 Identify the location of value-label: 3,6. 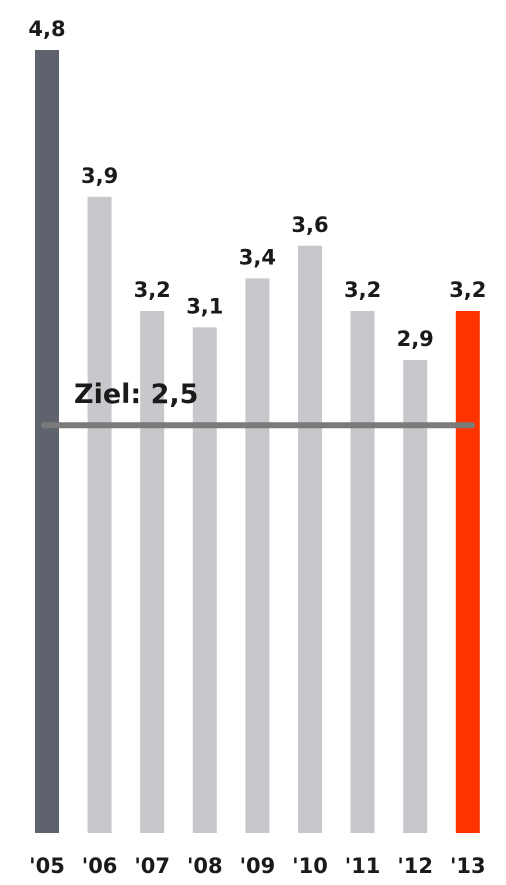
(309, 225).